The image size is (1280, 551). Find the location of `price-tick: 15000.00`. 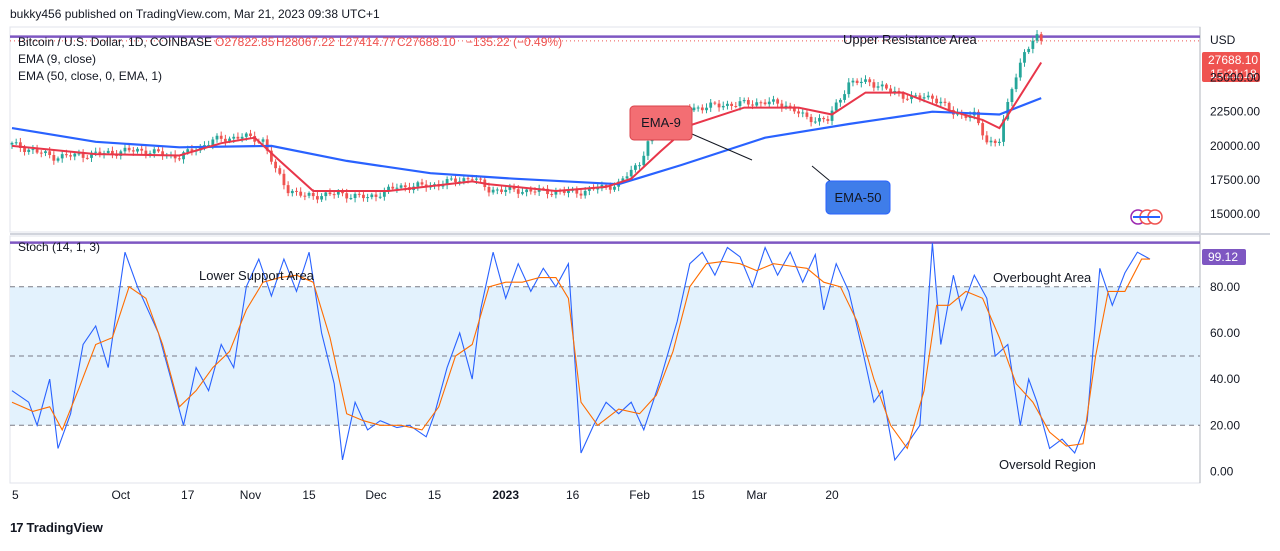

price-tick: 15000.00 is located at coordinates (1235, 214).